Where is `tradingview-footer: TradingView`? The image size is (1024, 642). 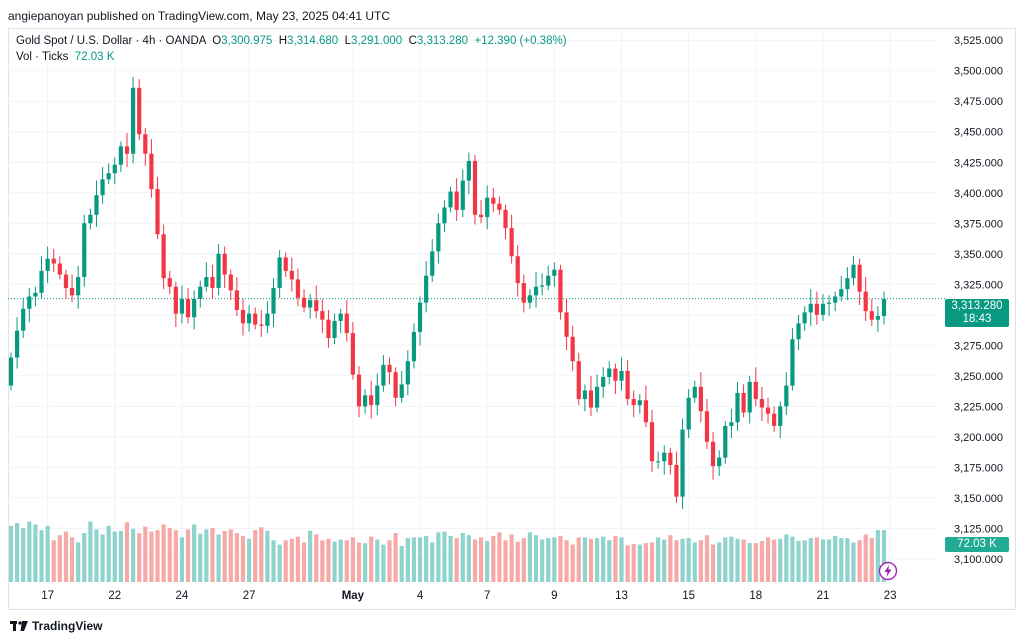
tradingview-footer: TradingView is located at coordinates (56, 626).